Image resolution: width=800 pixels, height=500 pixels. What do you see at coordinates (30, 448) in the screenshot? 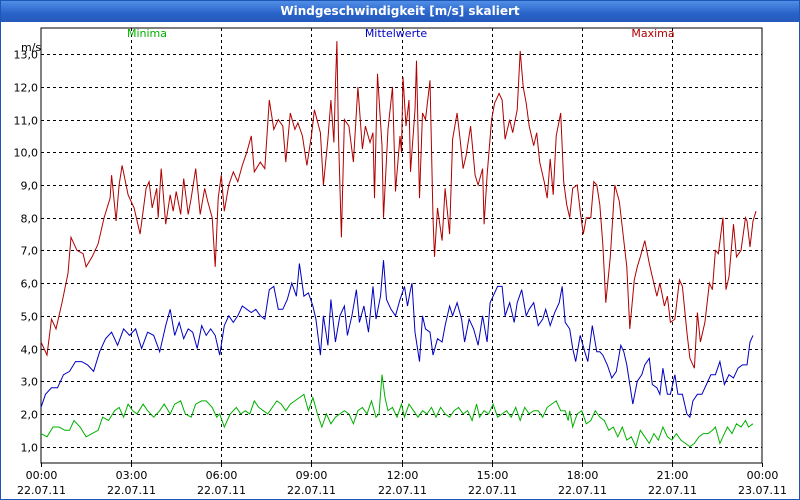
I see `y-tick-label: 1,0` at bounding box center [30, 448].